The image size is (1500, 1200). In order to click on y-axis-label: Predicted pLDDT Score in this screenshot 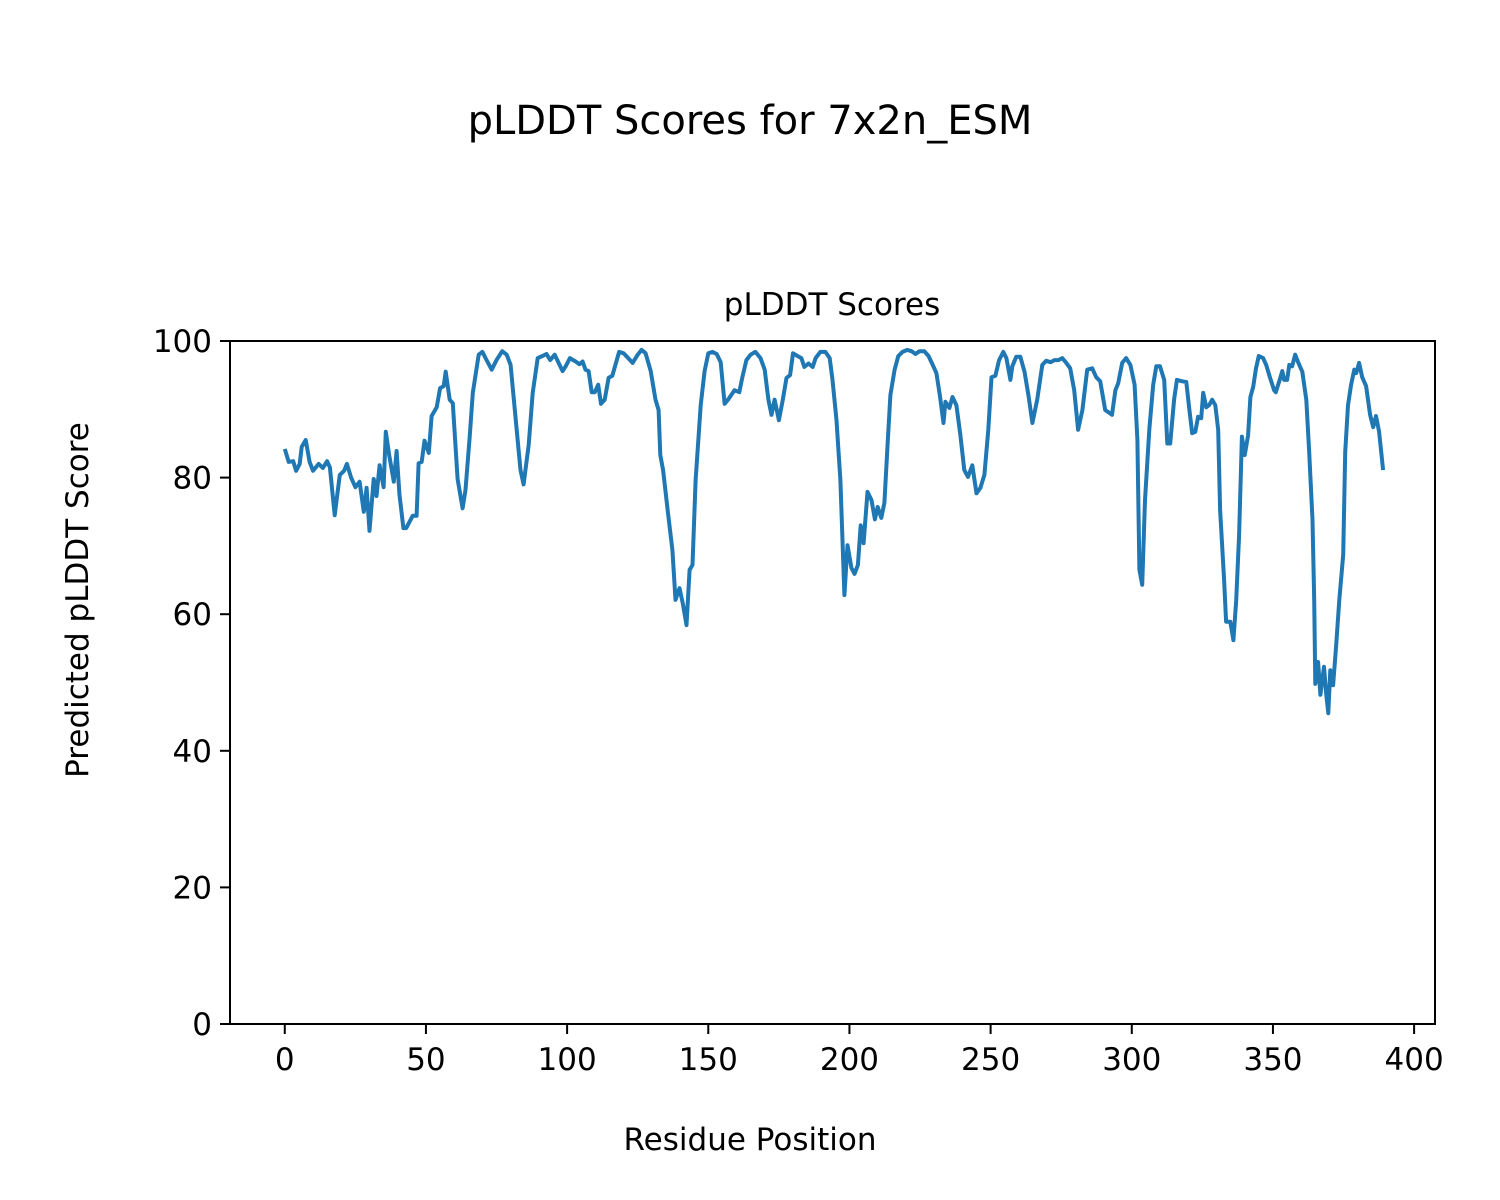, I will do `click(78, 600)`.